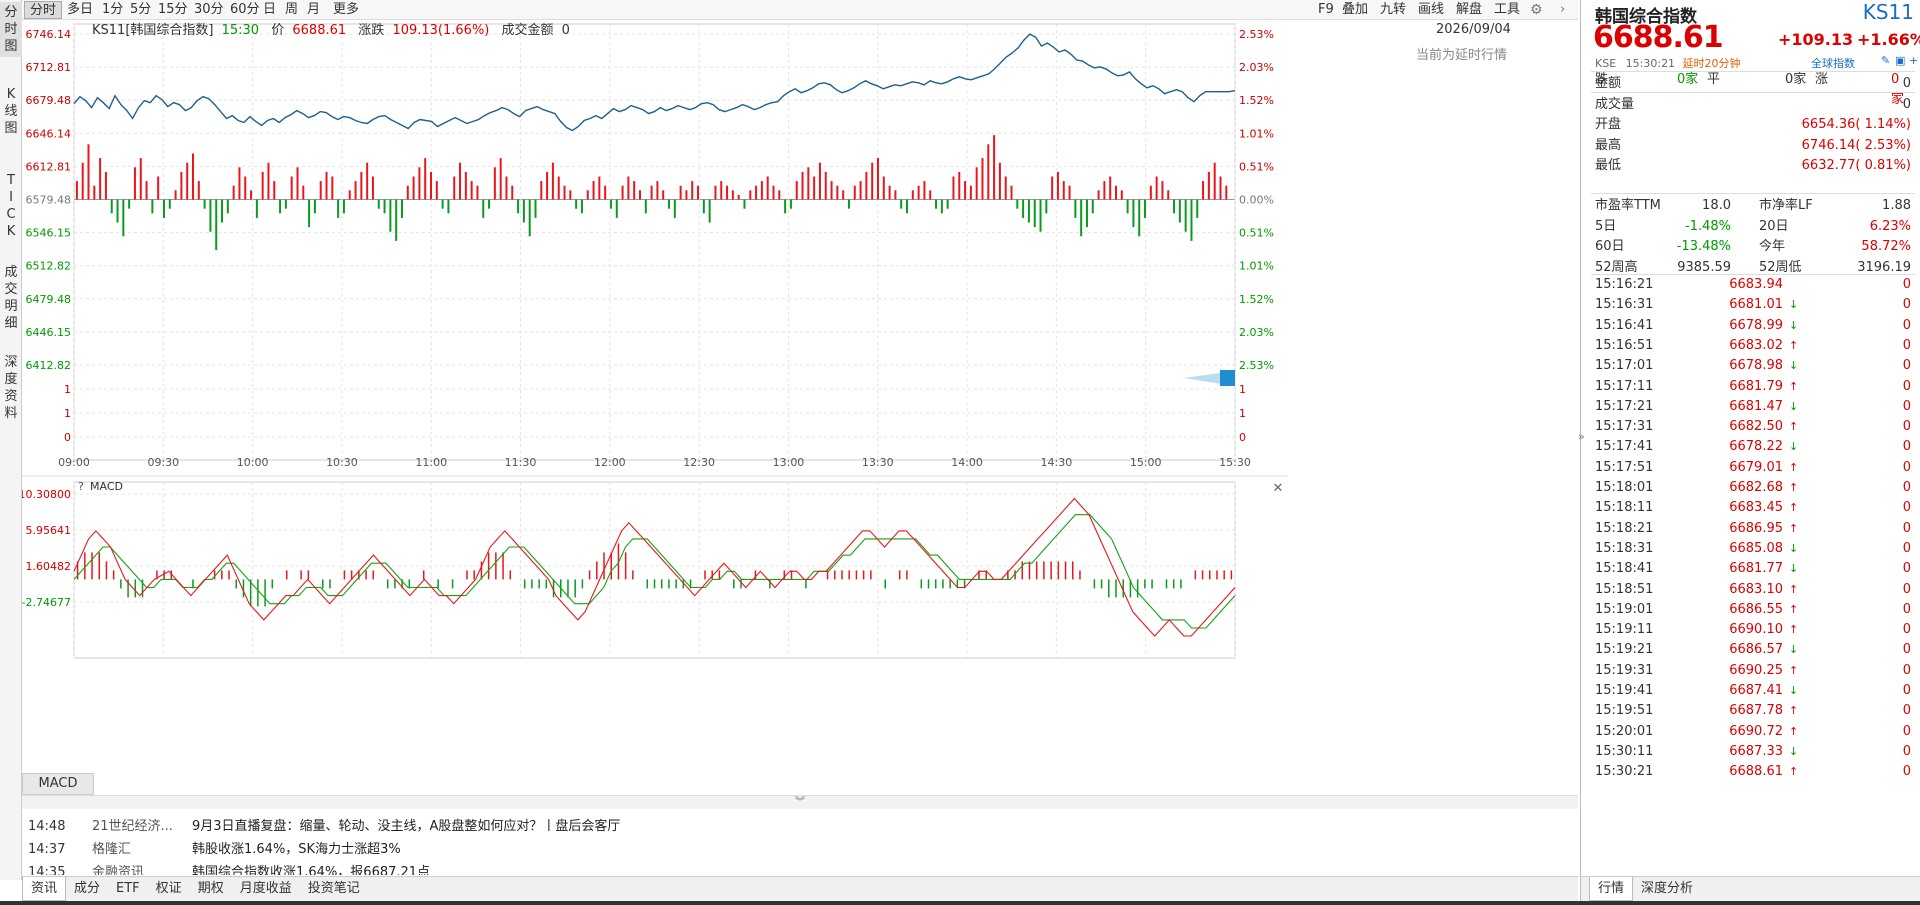  I want to click on x-tick-label: 11:00, so click(431, 462).